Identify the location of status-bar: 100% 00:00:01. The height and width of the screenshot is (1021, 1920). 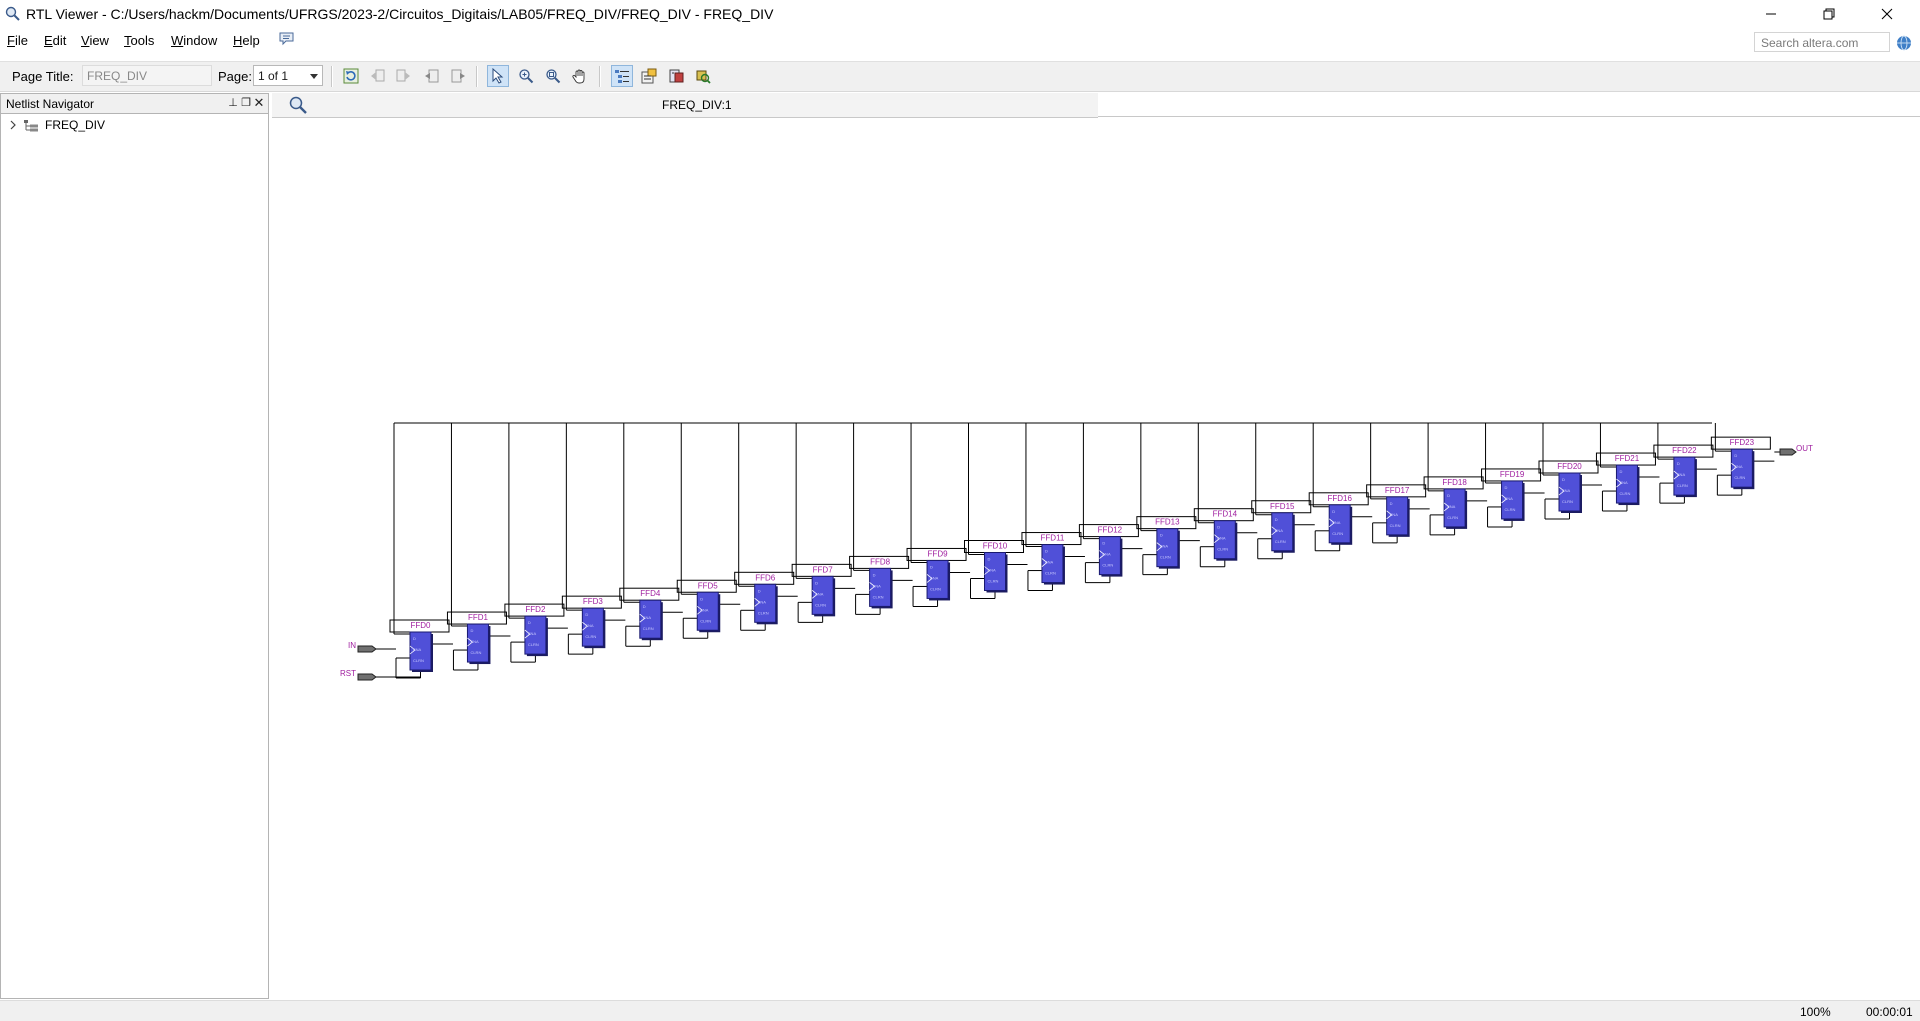
(960, 1010).